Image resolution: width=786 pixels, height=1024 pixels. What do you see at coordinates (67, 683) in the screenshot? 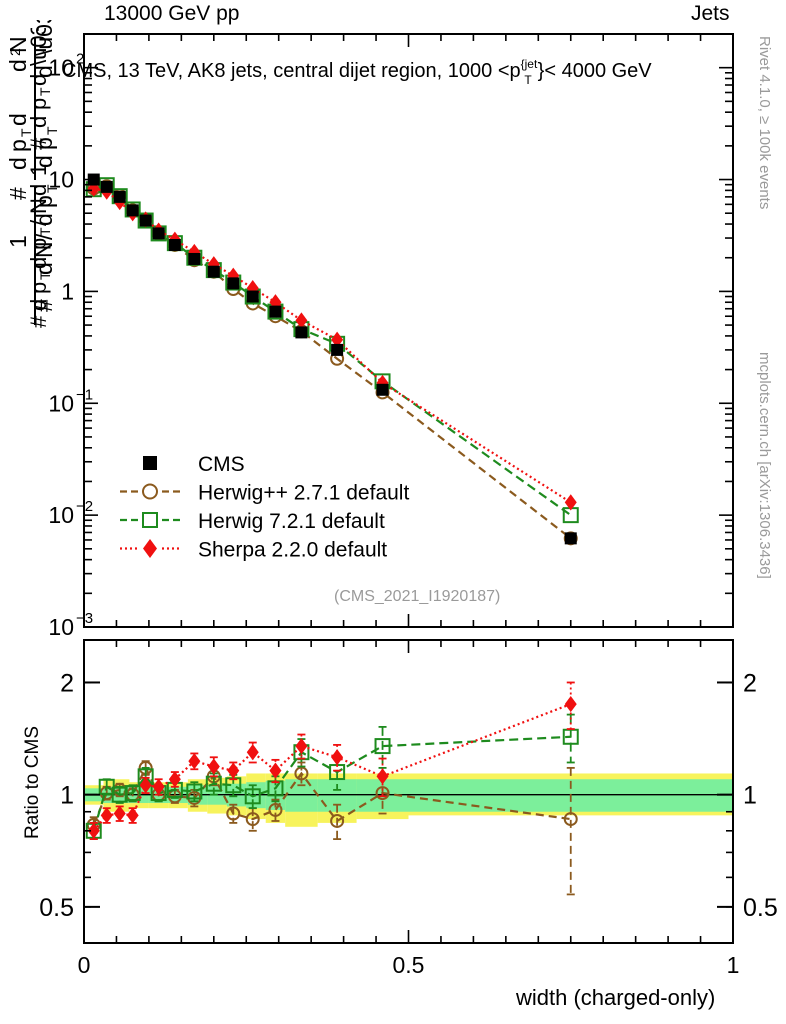
I see `ratio-y-tick-label: 2` at bounding box center [67, 683].